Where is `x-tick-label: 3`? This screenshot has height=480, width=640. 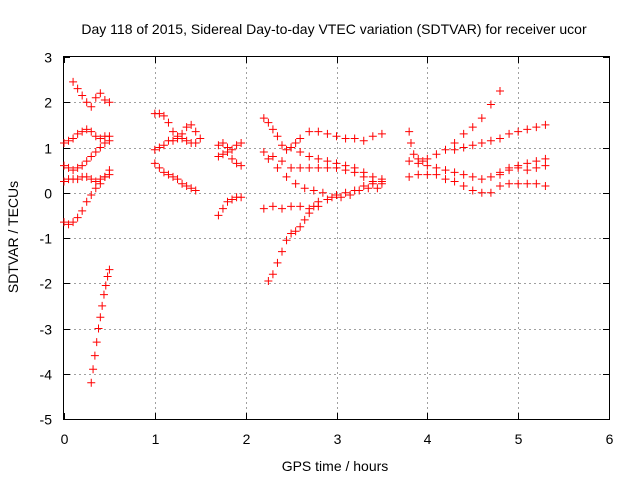 x-tick-label: 3 is located at coordinates (338, 439).